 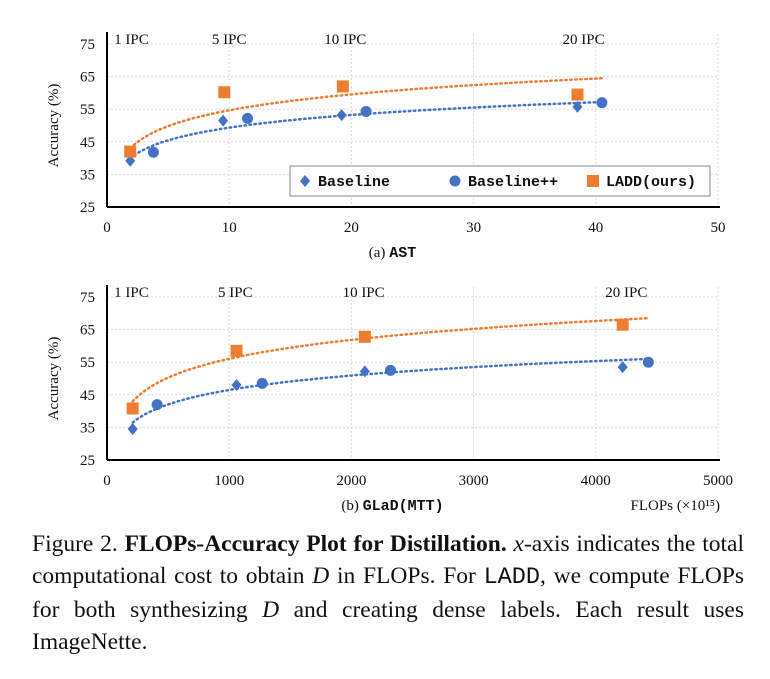 What do you see at coordinates (379, 253) in the screenshot?
I see `subplot-label: (a)` at bounding box center [379, 253].